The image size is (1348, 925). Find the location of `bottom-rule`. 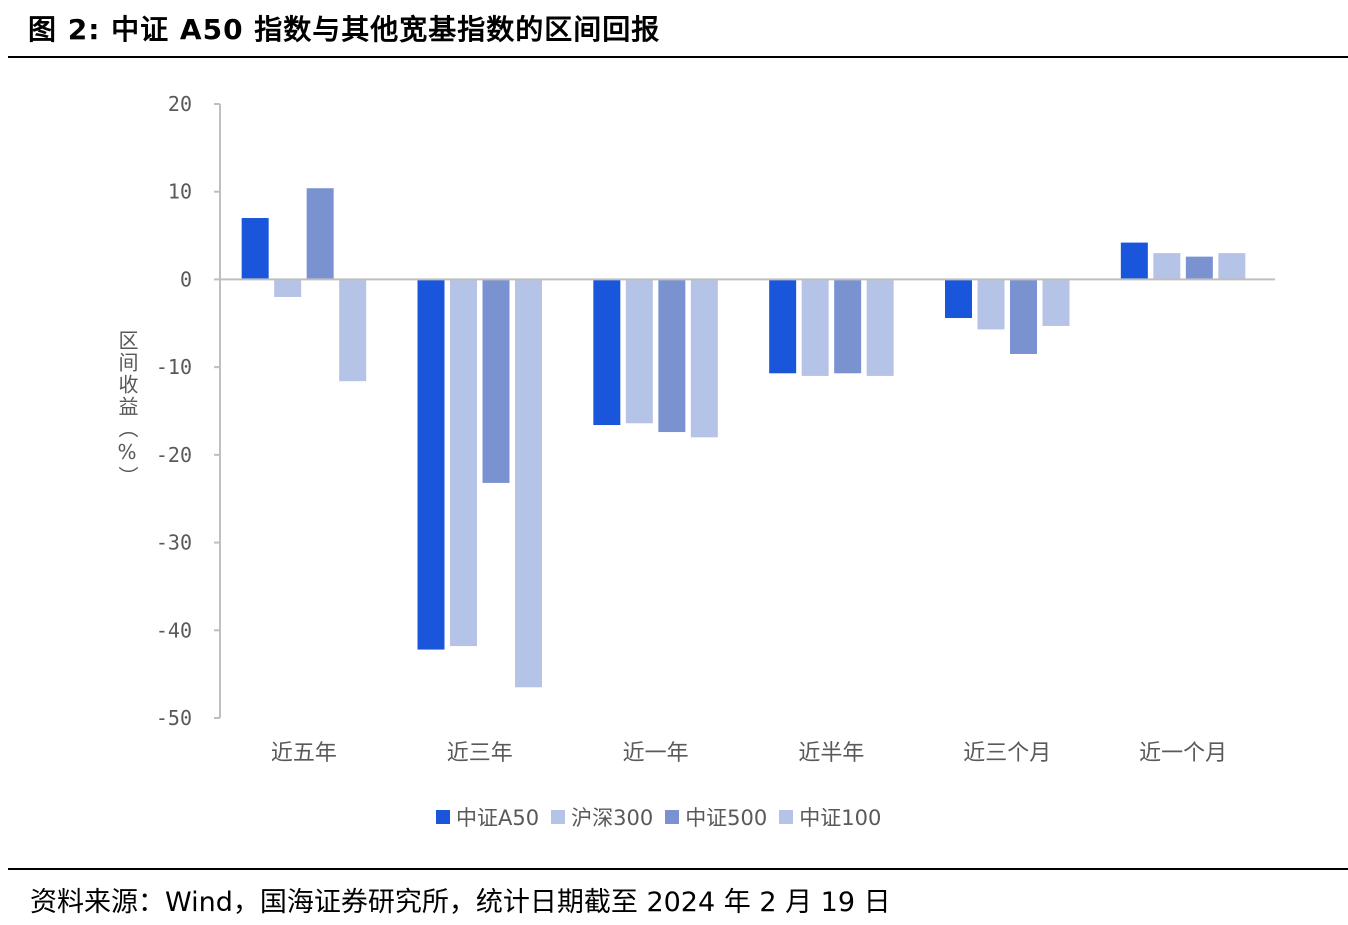

bottom-rule is located at coordinates (678, 869).